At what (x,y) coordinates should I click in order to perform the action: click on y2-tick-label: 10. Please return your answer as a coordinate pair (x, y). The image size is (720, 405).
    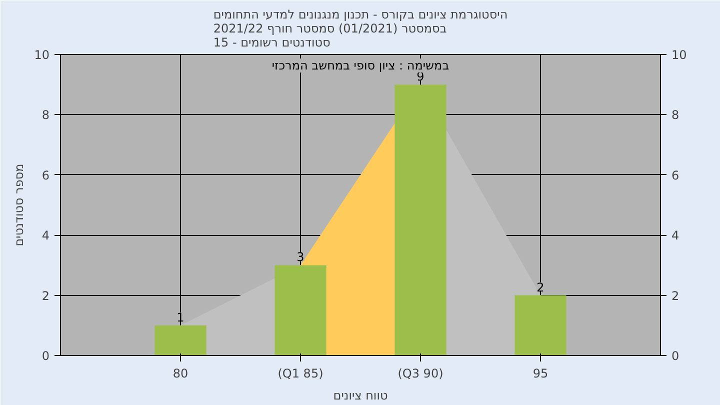
    Looking at the image, I should click on (679, 55).